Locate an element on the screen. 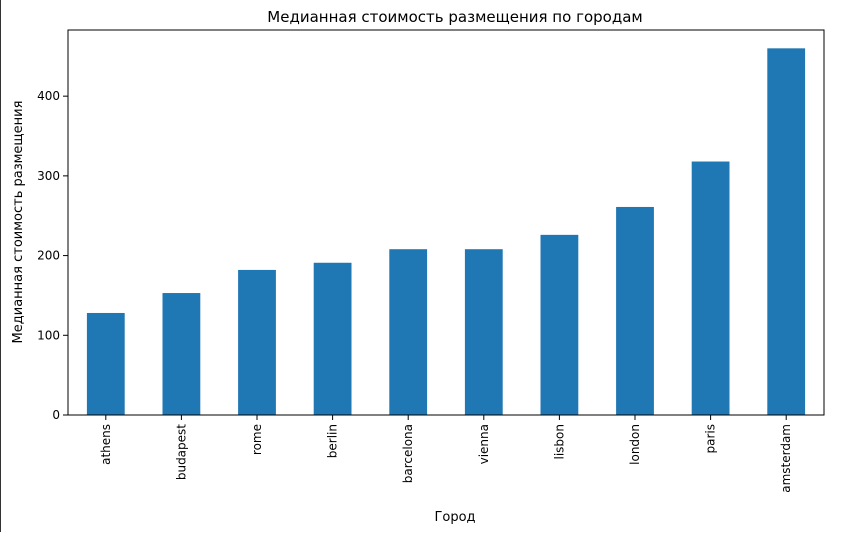 The height and width of the screenshot is (536, 851). y-axis-label: Медианная стоимость размещения is located at coordinates (18, 222).